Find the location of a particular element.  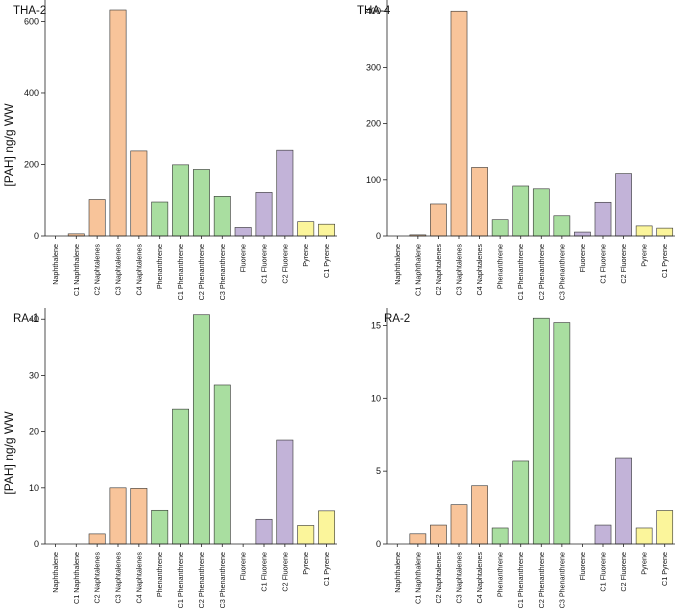

y-axis-title: [PAH] ng/g WW is located at coordinates (9, 453).